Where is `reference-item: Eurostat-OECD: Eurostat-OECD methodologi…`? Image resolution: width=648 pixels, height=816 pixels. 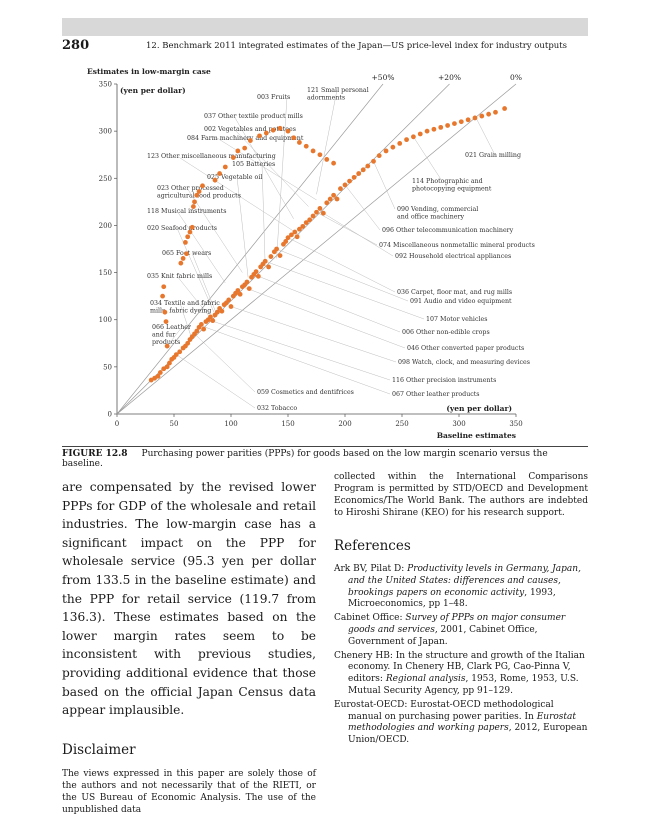
reference-item: Eurostat-OECD: Eurostat-OECD methodologi… is located at coordinates (461, 722).